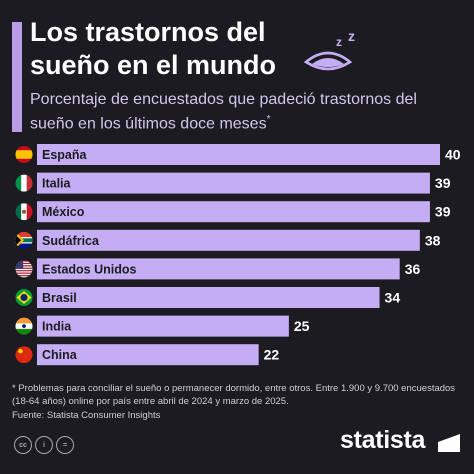 This screenshot has width=474, height=474. What do you see at coordinates (413, 269) in the screenshot?
I see `value-label: 36` at bounding box center [413, 269].